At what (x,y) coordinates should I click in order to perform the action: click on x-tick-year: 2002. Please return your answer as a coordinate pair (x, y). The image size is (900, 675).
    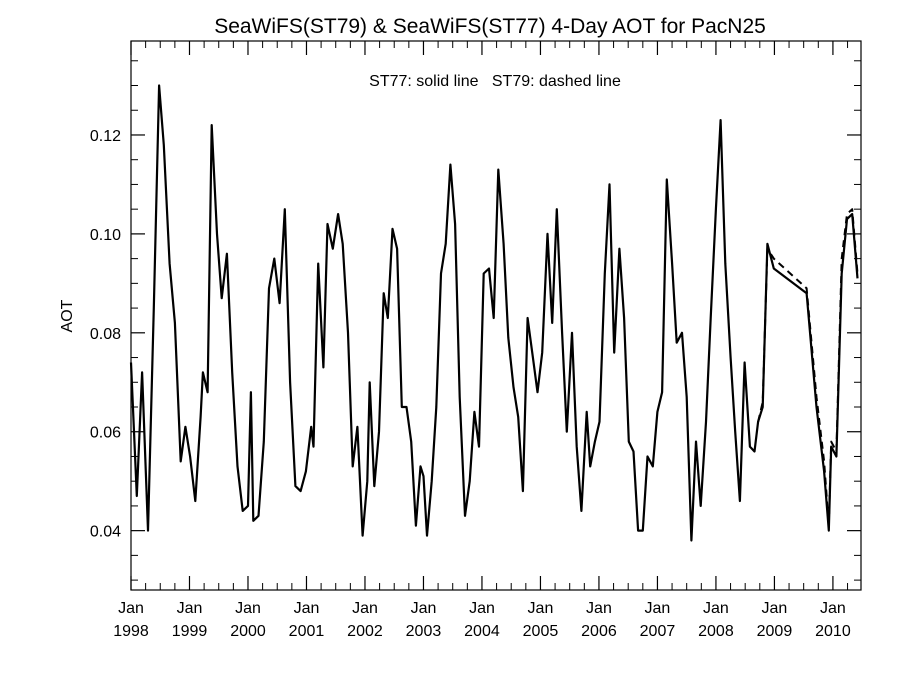
    Looking at the image, I should click on (365, 631).